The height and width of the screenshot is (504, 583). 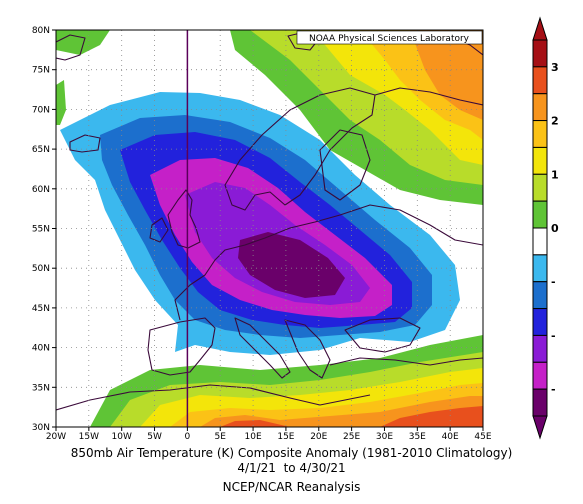 What do you see at coordinates (159, 230) in the screenshot?
I see `coast-ireland` at bounding box center [159, 230].